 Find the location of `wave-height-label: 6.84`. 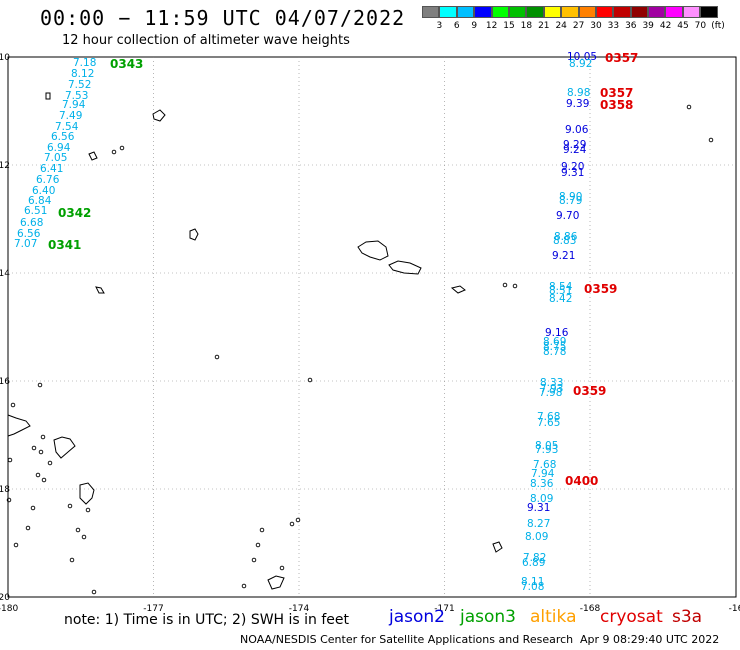

wave-height-label: 6.84 is located at coordinates (40, 201).